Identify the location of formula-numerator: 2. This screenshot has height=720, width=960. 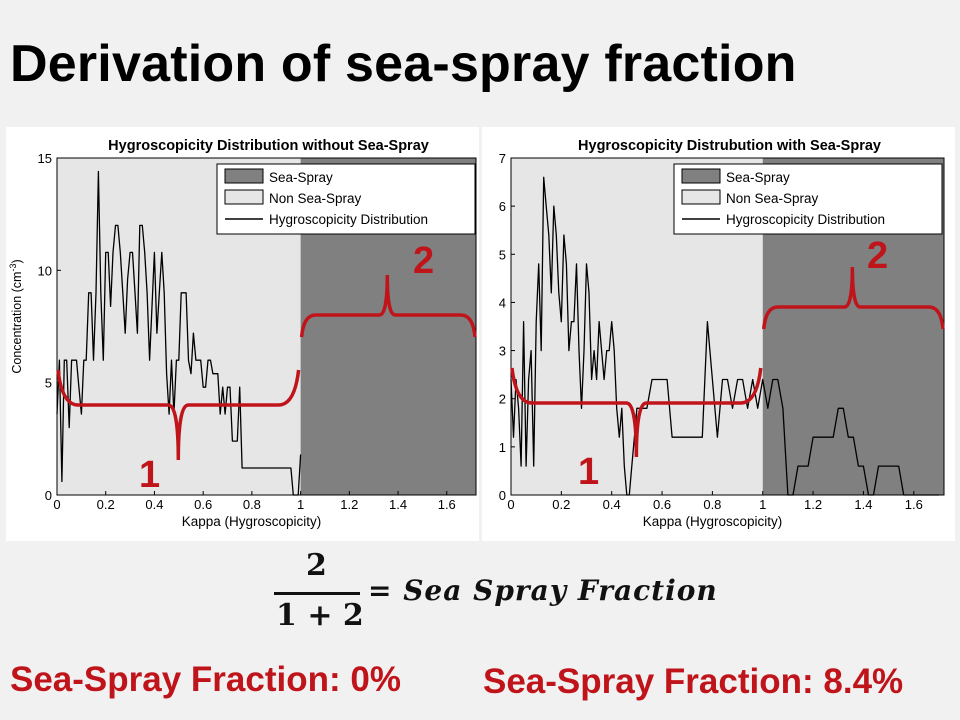
(316, 565).